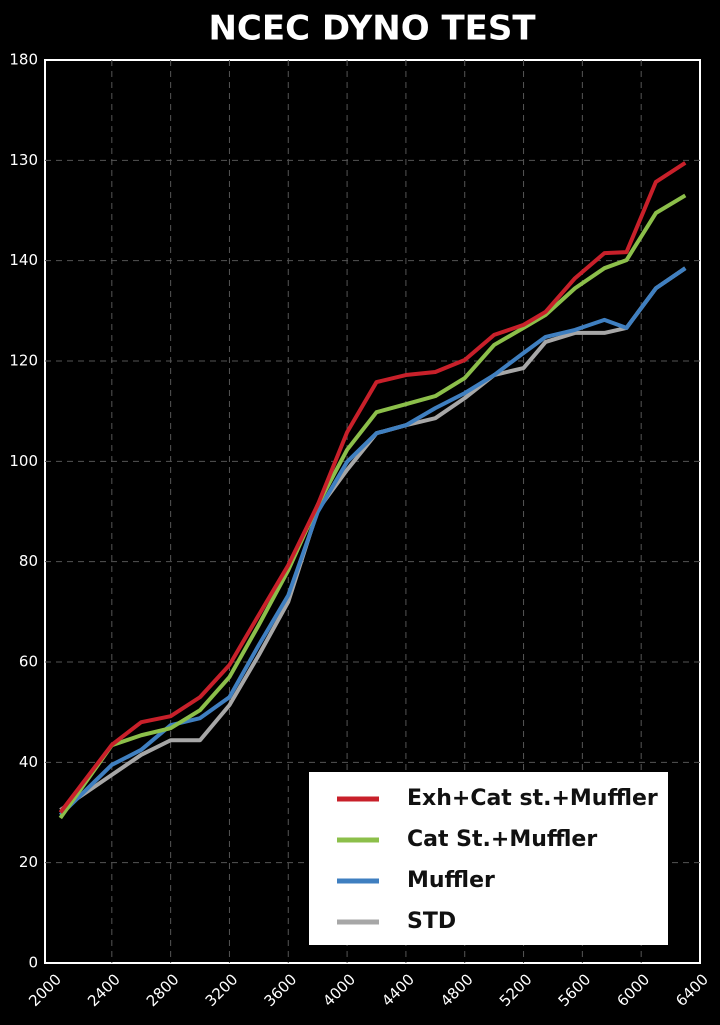 Image resolution: width=720 pixels, height=1025 pixels. I want to click on y-tick-label: 140, so click(23, 260).